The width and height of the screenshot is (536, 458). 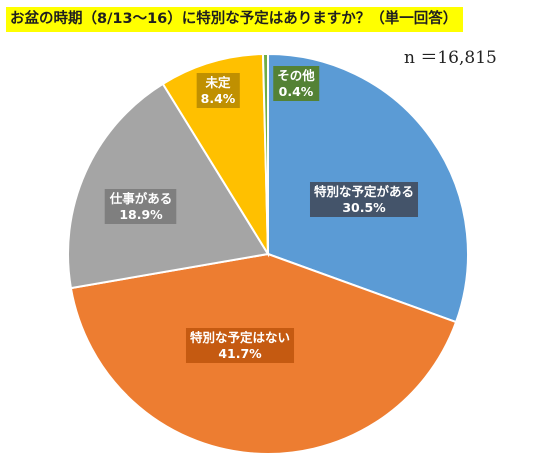 I want to click on slice-category-label: 未定, so click(x=217, y=82).